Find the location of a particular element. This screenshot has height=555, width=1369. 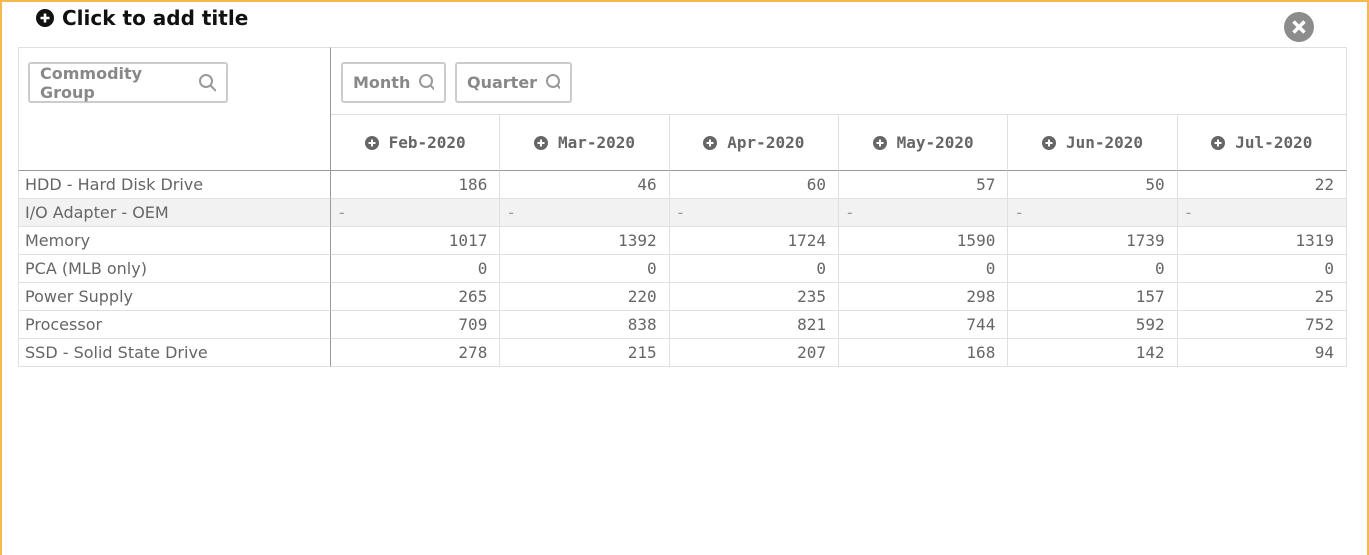

title-text: Click to add title is located at coordinates (155, 18).